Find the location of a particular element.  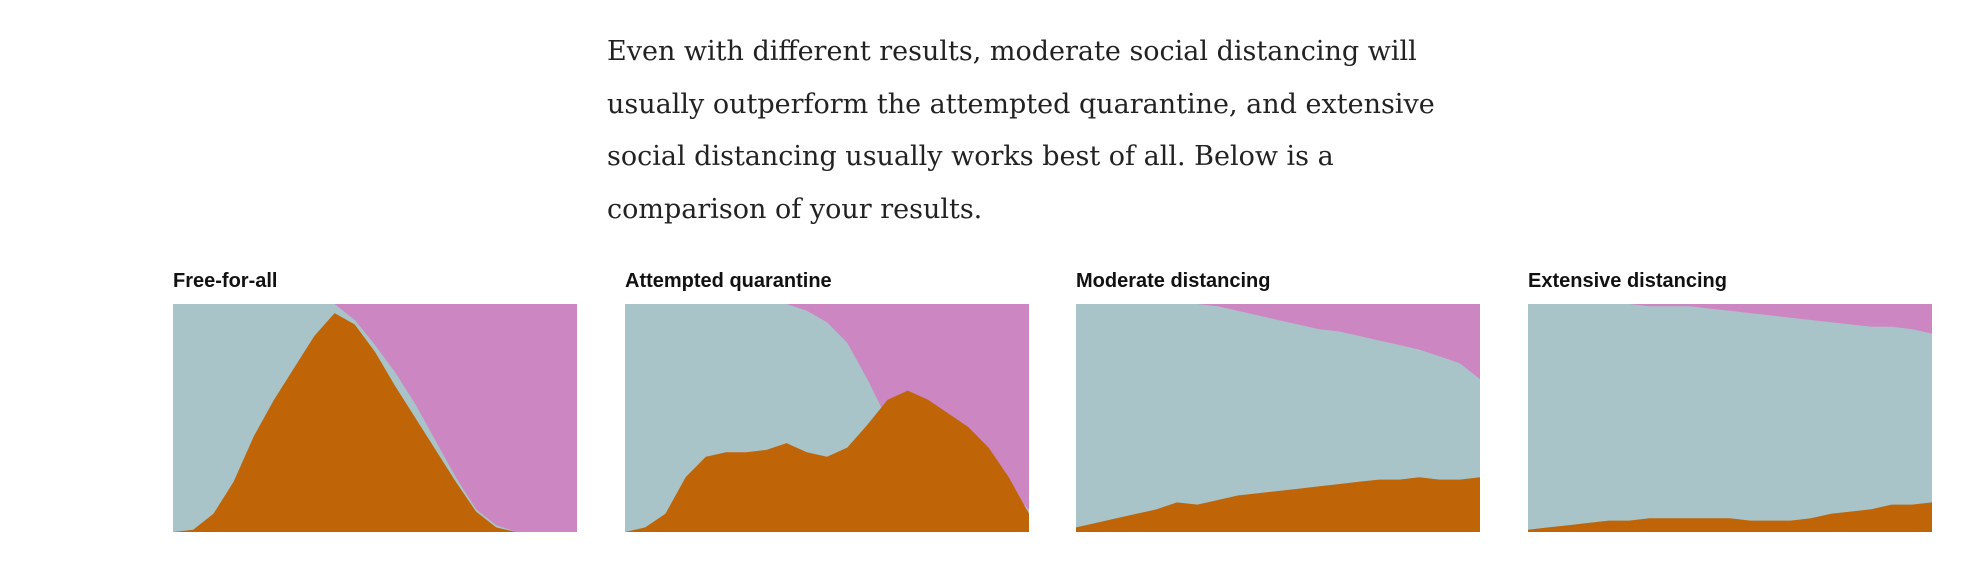

area-healthy is located at coordinates (1730, 418).